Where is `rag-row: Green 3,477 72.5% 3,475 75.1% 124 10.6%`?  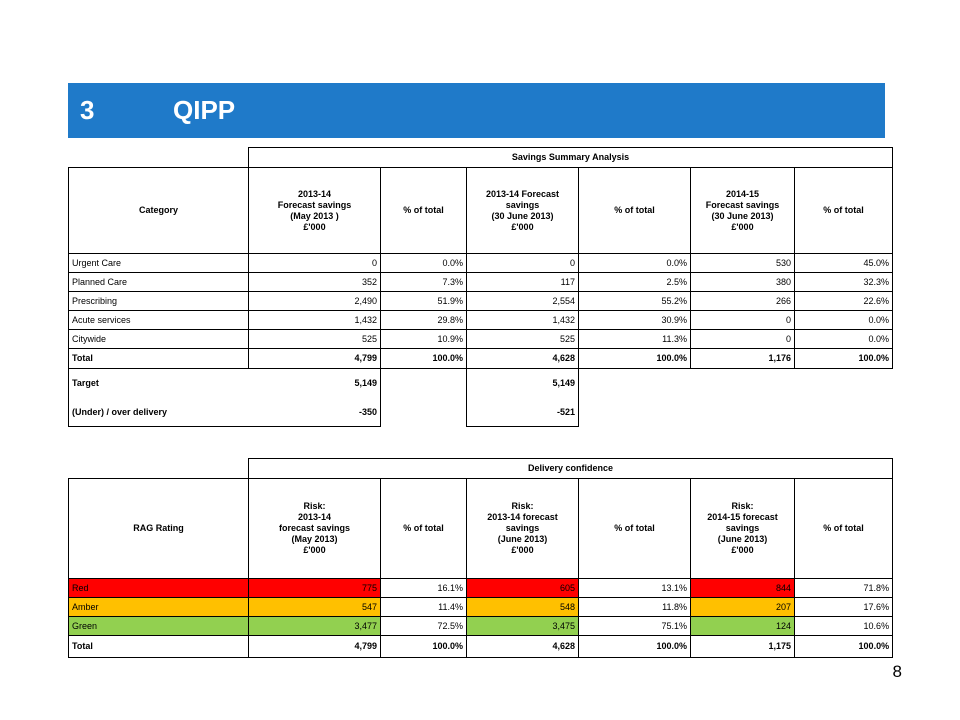
rag-row: Green 3,477 72.5% 3,475 75.1% 124 10.6% is located at coordinates (481, 626).